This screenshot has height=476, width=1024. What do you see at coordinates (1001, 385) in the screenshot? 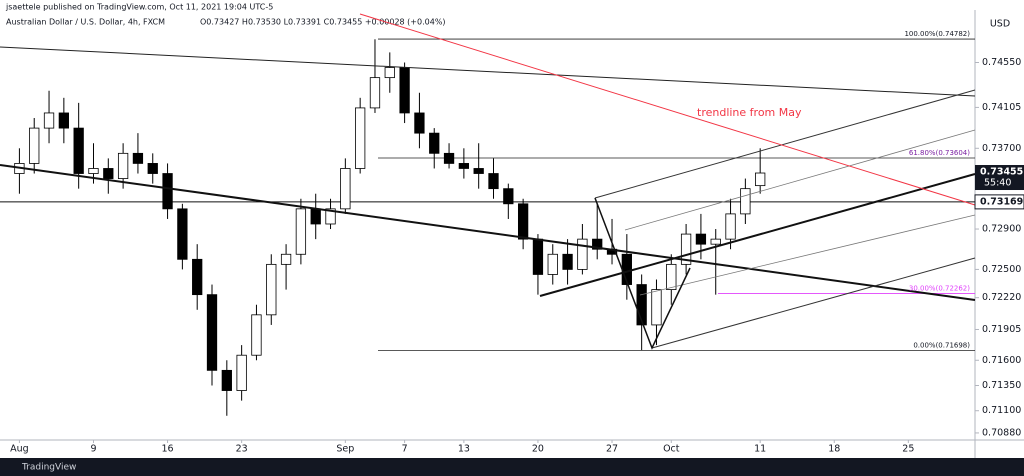
I see `y-tick-label: 0.71350` at bounding box center [1001, 385].